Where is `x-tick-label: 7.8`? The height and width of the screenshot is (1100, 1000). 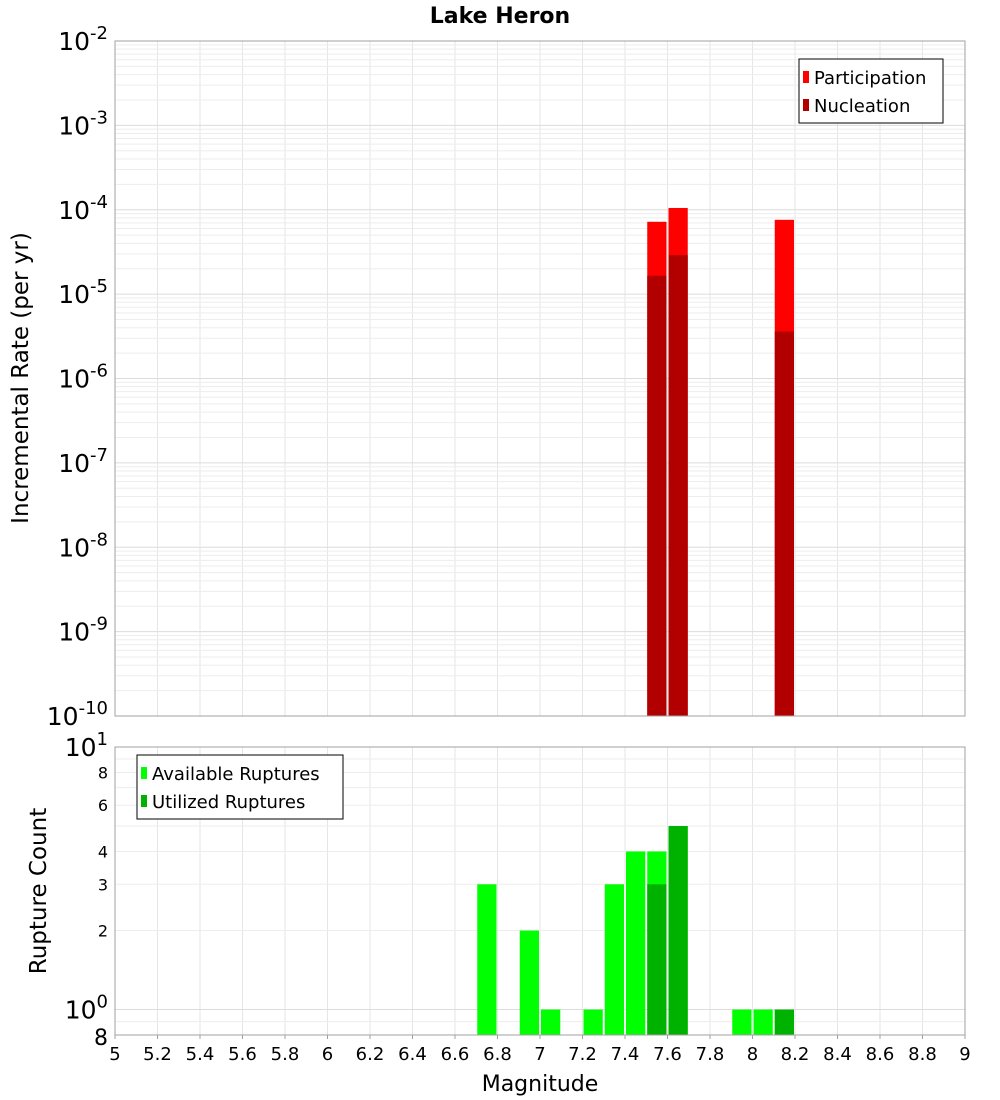
x-tick-label: 7.8 is located at coordinates (710, 1054).